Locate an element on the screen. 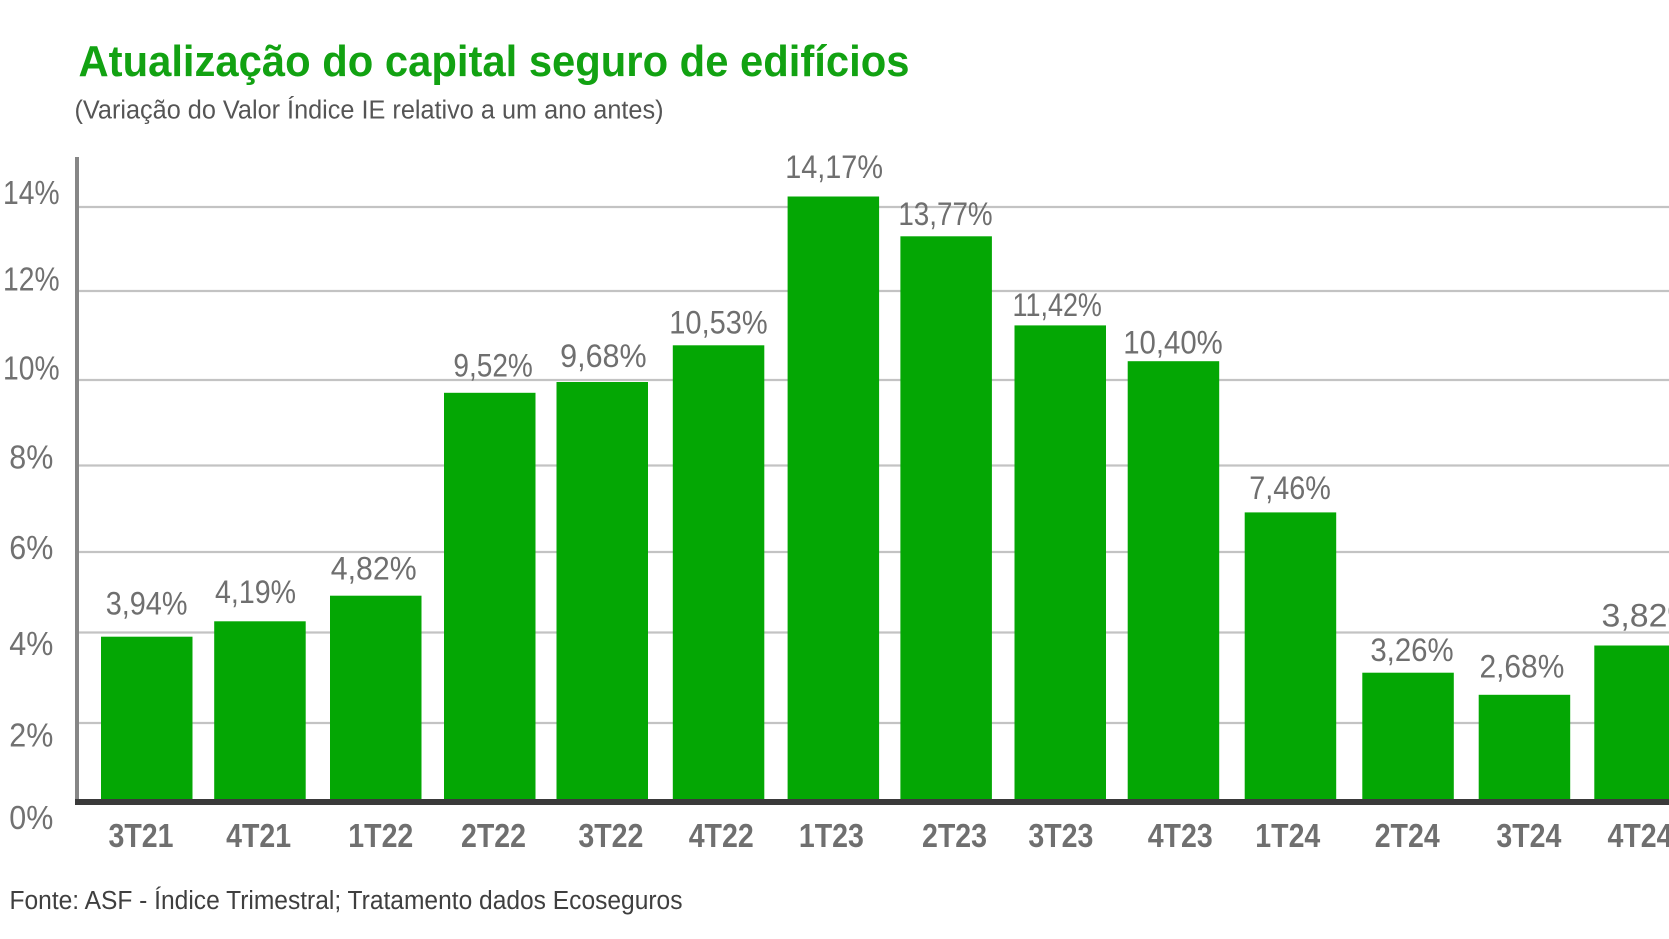 Image resolution: width=1669 pixels, height=939 pixels. svg-text: 10,40% is located at coordinates (1173, 343).